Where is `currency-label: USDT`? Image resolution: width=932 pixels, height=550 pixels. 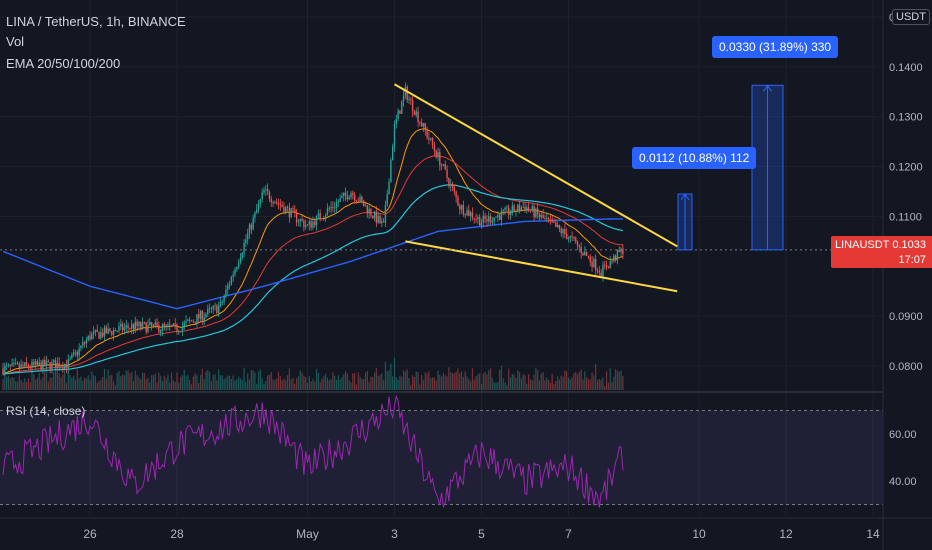
currency-label: USDT is located at coordinates (911, 17).